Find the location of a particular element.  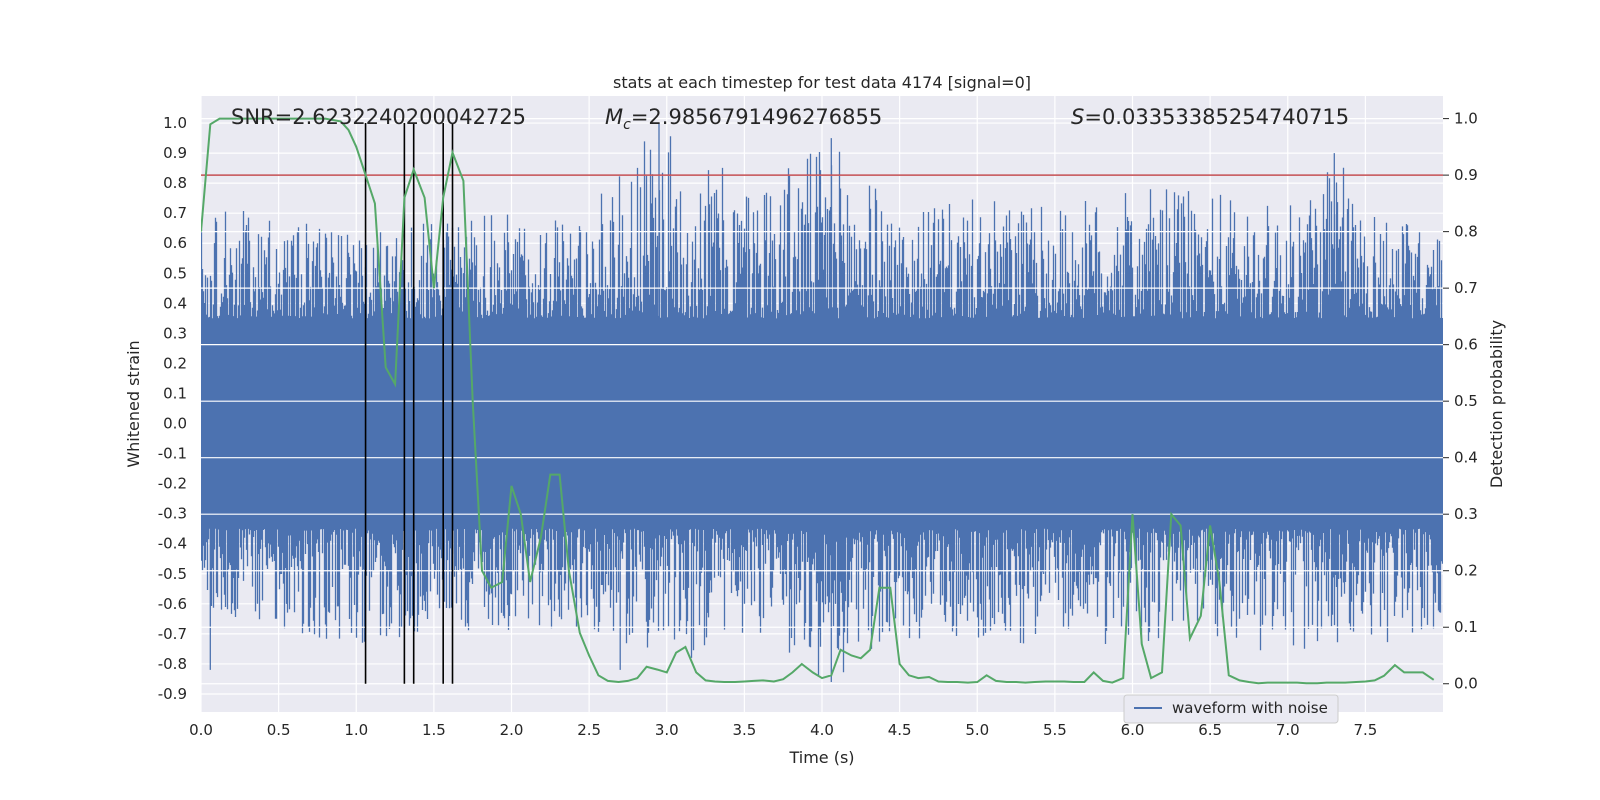

right-tick-label: 0.5 is located at coordinates (1466, 401).